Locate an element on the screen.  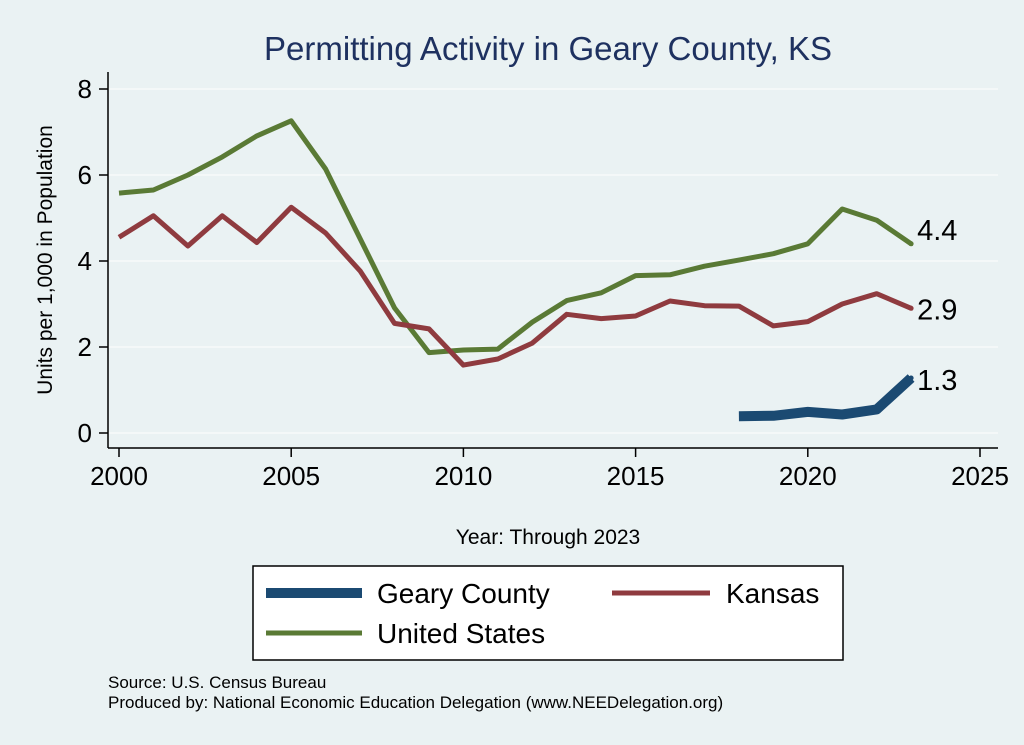
x-axis-title: Year: Through 2023 is located at coordinates (548, 537).